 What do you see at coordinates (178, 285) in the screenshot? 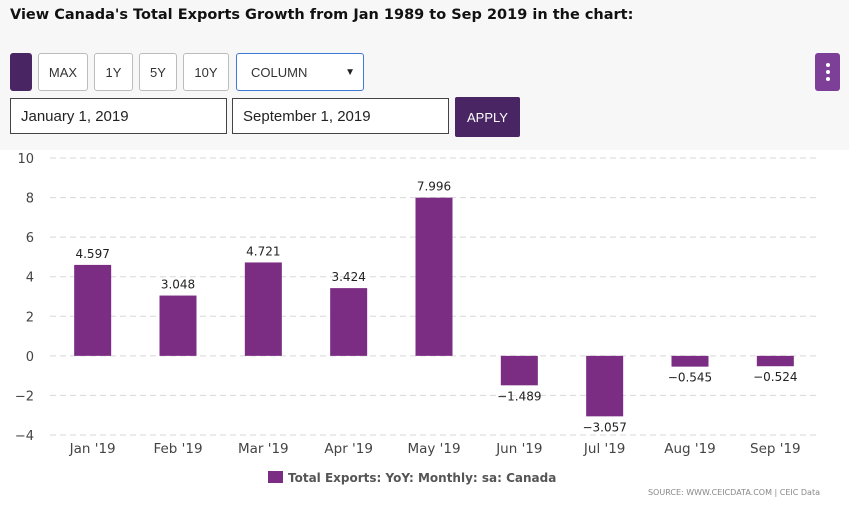
I see `data-label: 3.048` at bounding box center [178, 285].